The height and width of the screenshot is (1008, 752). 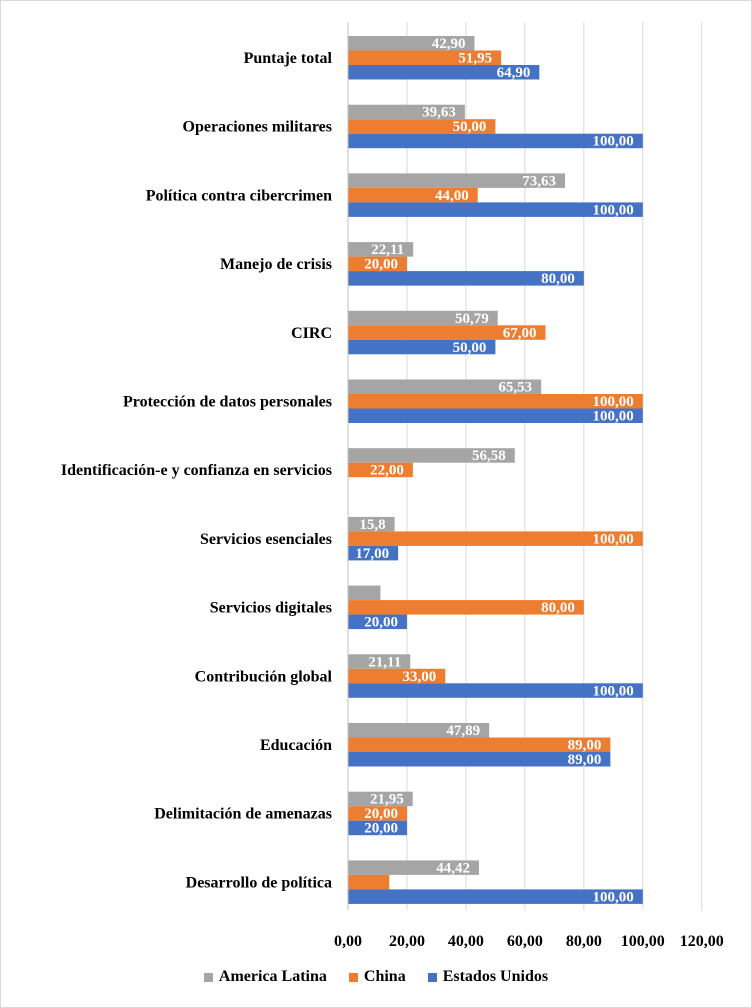 What do you see at coordinates (387, 800) in the screenshot?
I see `data-label: 21,95` at bounding box center [387, 800].